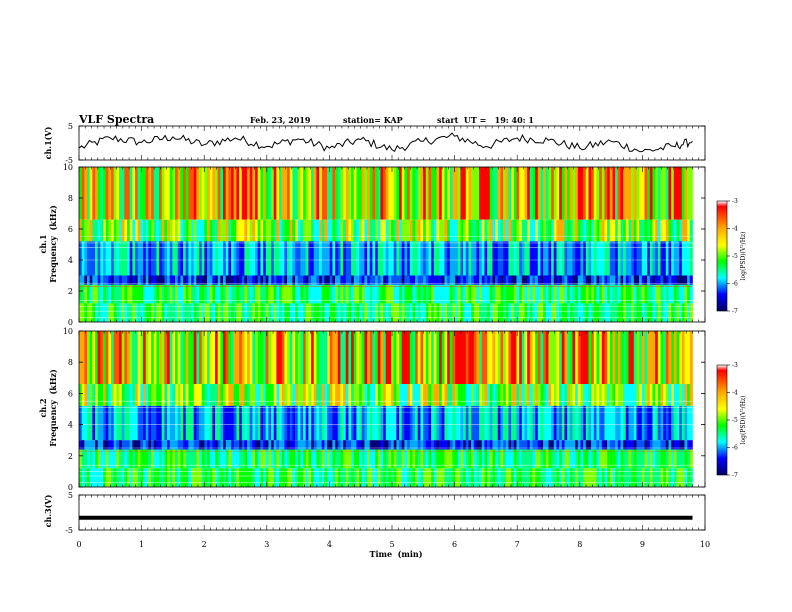  What do you see at coordinates (731, 256) in the screenshot?
I see `colorbar-ch1: log(PSD)(V²/Hz) -3-4-5-6-7` at bounding box center [731, 256].